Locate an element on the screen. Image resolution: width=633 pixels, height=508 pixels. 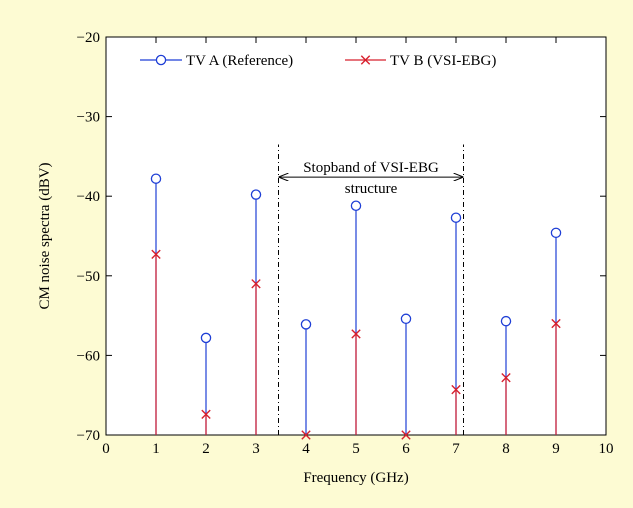
x-tick-label: 5 is located at coordinates (356, 449).